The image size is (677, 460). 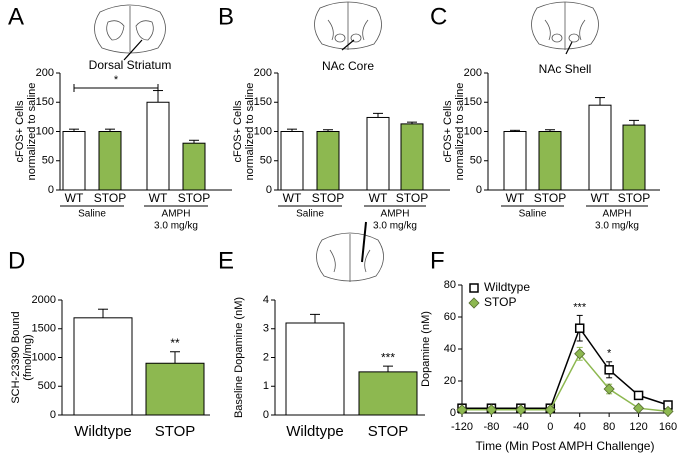 I want to click on x-tick-label: -80, so click(x=491, y=427).